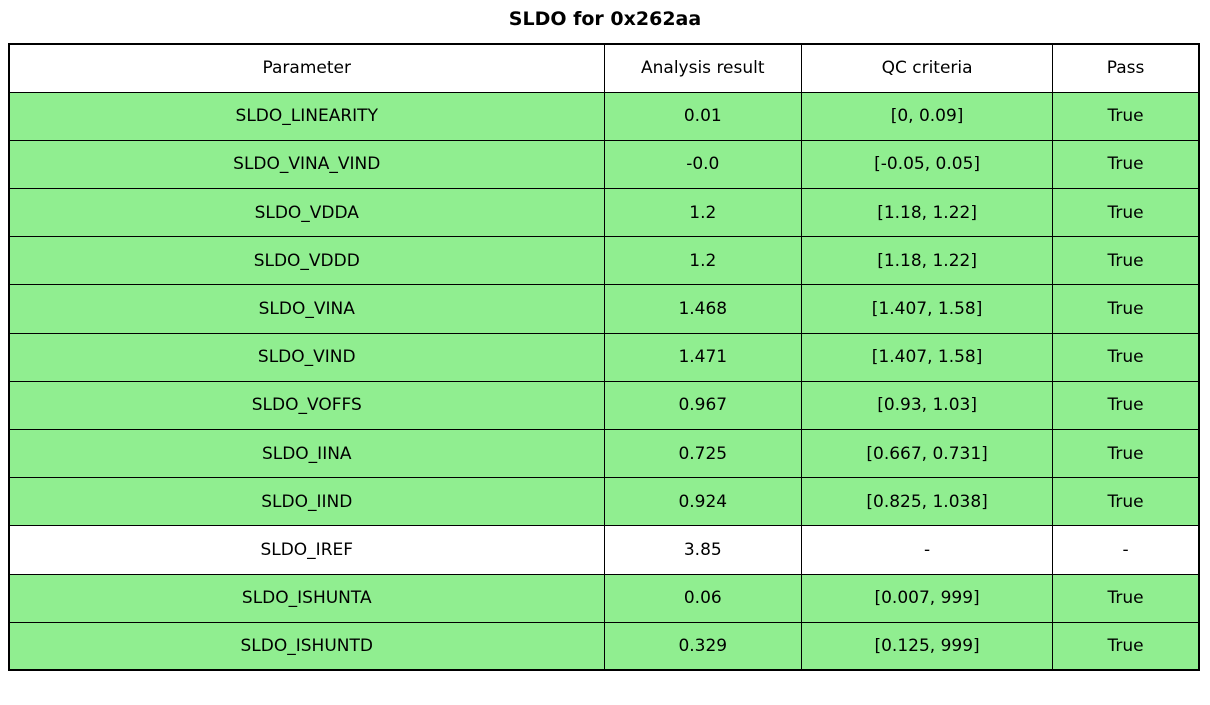 The width and height of the screenshot is (1210, 705). Describe the element at coordinates (703, 646) in the screenshot. I see `analysis-result-cell: 0.329` at that location.